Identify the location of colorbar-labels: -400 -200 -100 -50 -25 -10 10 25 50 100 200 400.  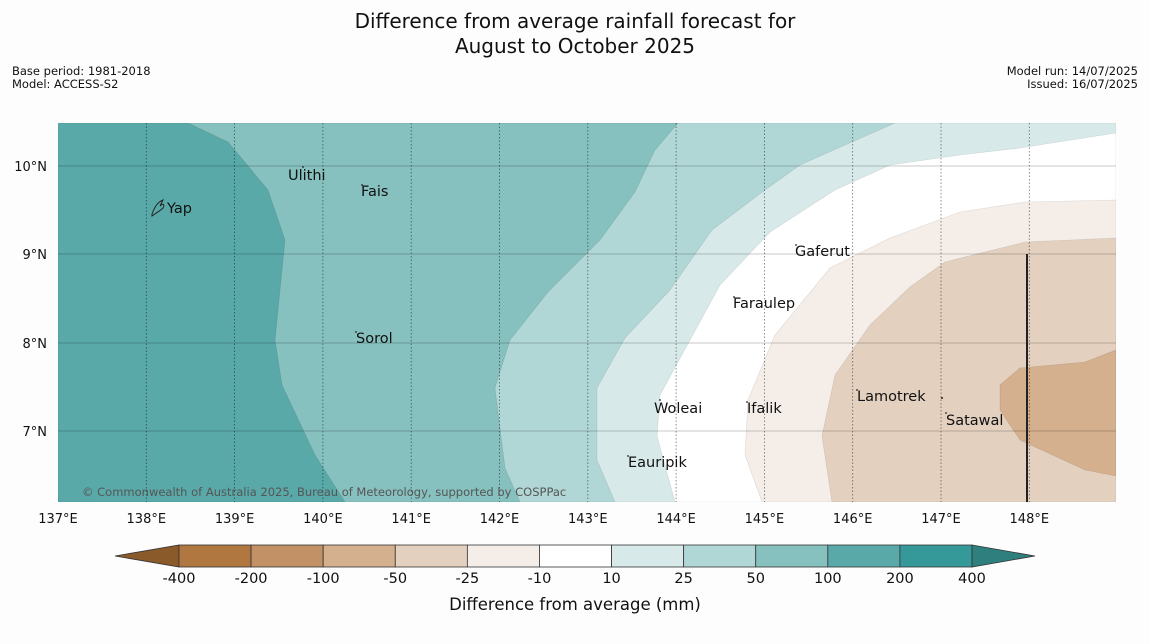
(574, 579).